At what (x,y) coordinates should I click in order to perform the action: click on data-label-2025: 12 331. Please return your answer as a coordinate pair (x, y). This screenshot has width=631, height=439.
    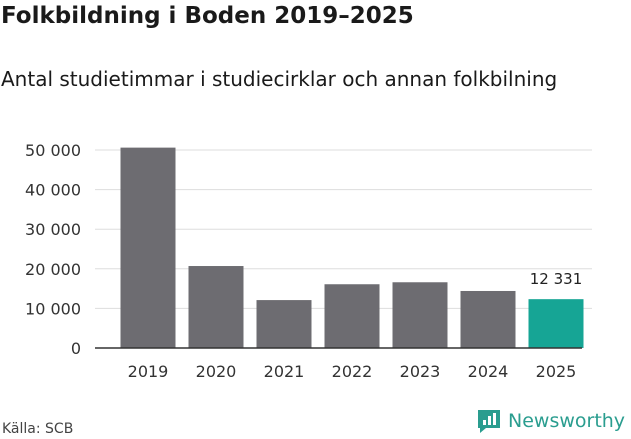
    Looking at the image, I should click on (556, 279).